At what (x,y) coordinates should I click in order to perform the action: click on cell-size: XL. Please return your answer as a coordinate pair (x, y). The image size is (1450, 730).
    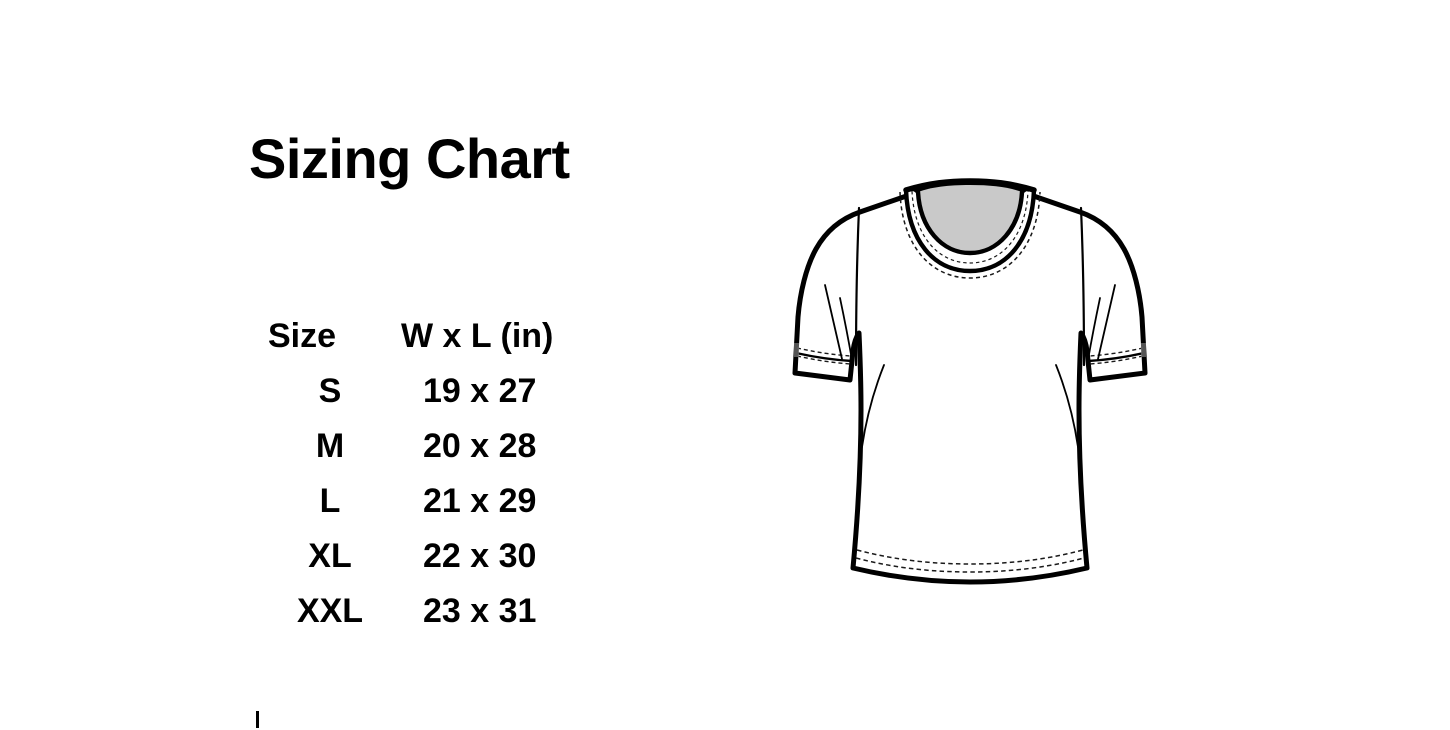
    Looking at the image, I should click on (330, 556).